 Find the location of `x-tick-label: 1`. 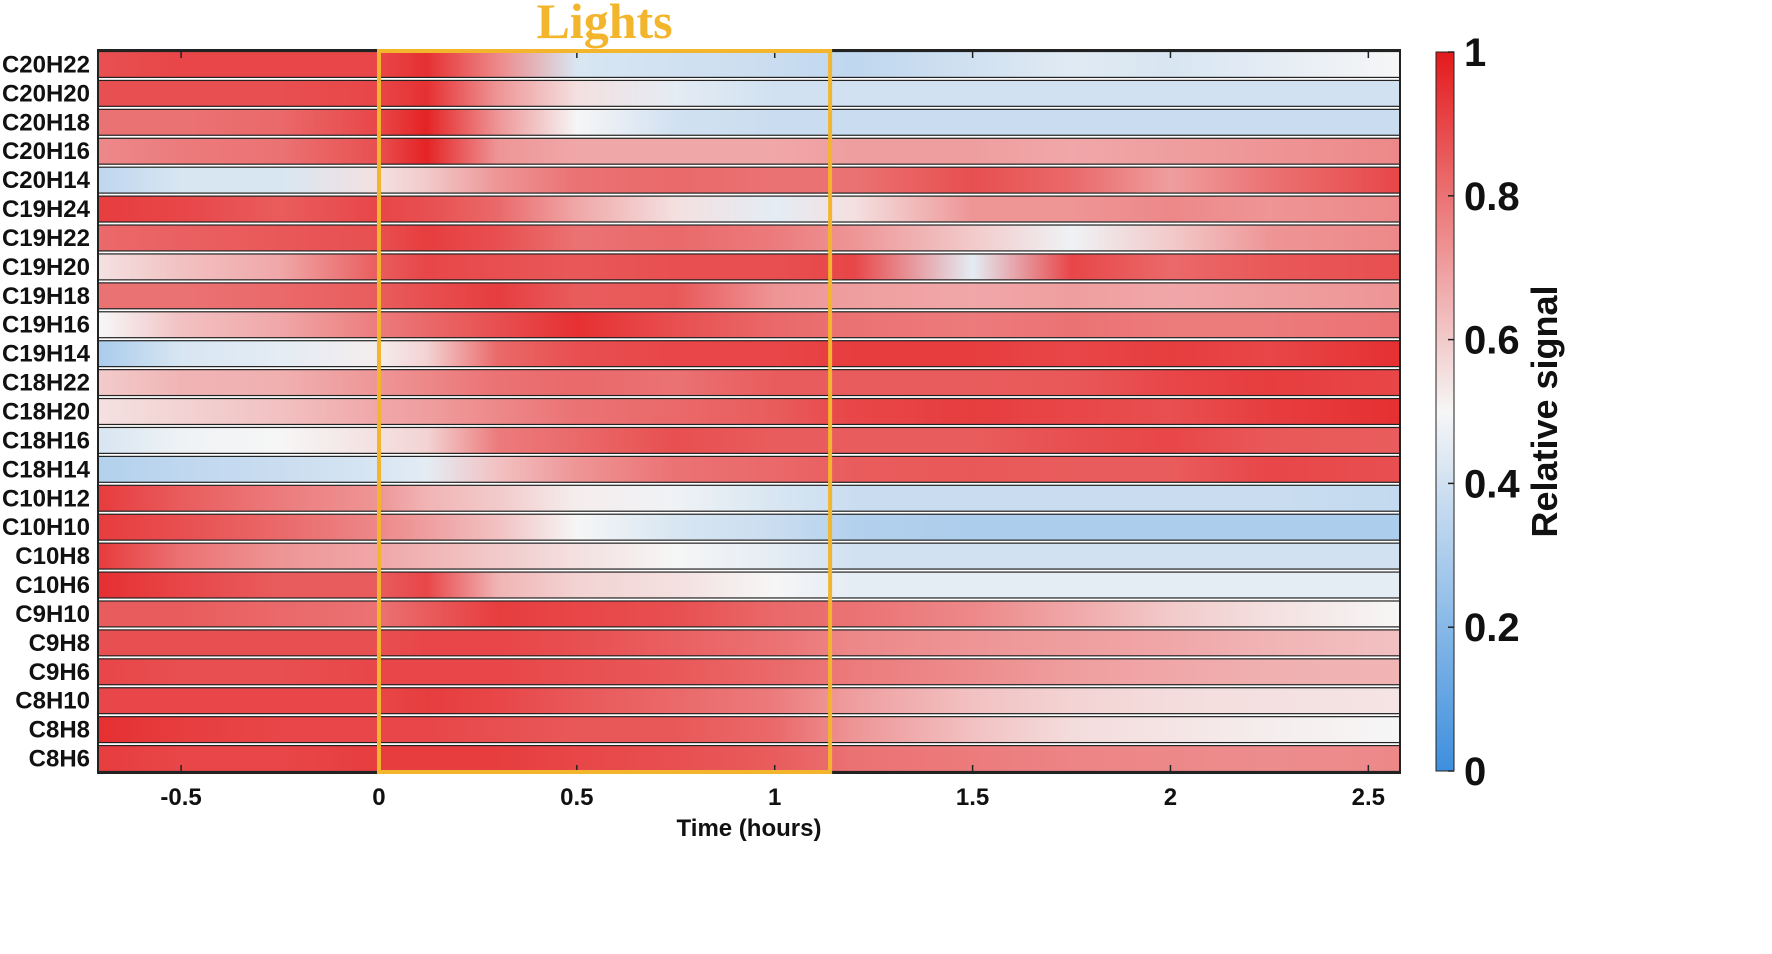

x-tick-label: 1 is located at coordinates (774, 797).